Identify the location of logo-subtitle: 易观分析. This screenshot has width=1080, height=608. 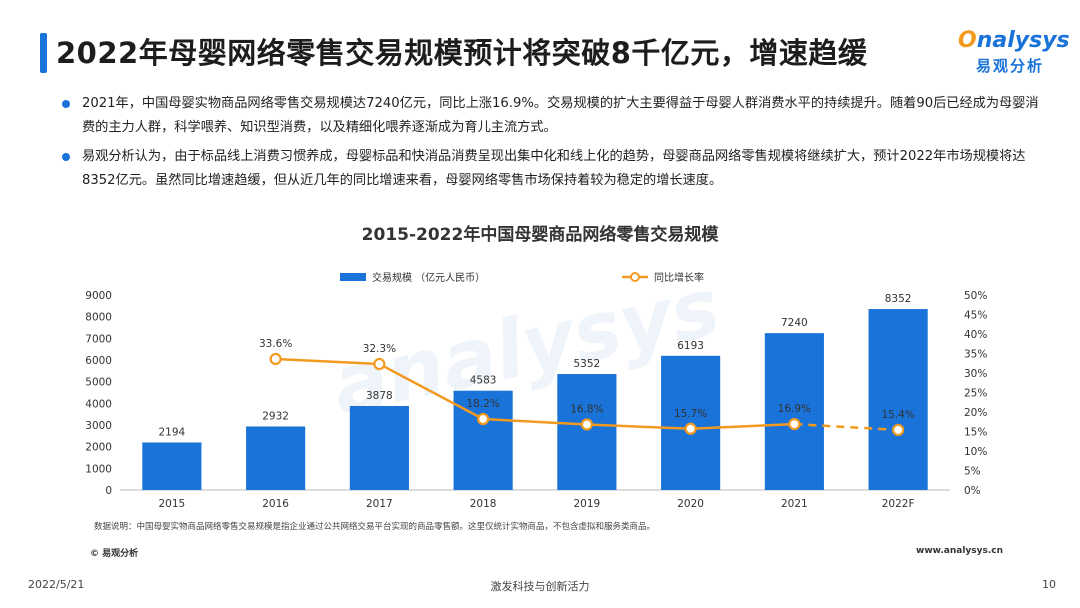
(1010, 66).